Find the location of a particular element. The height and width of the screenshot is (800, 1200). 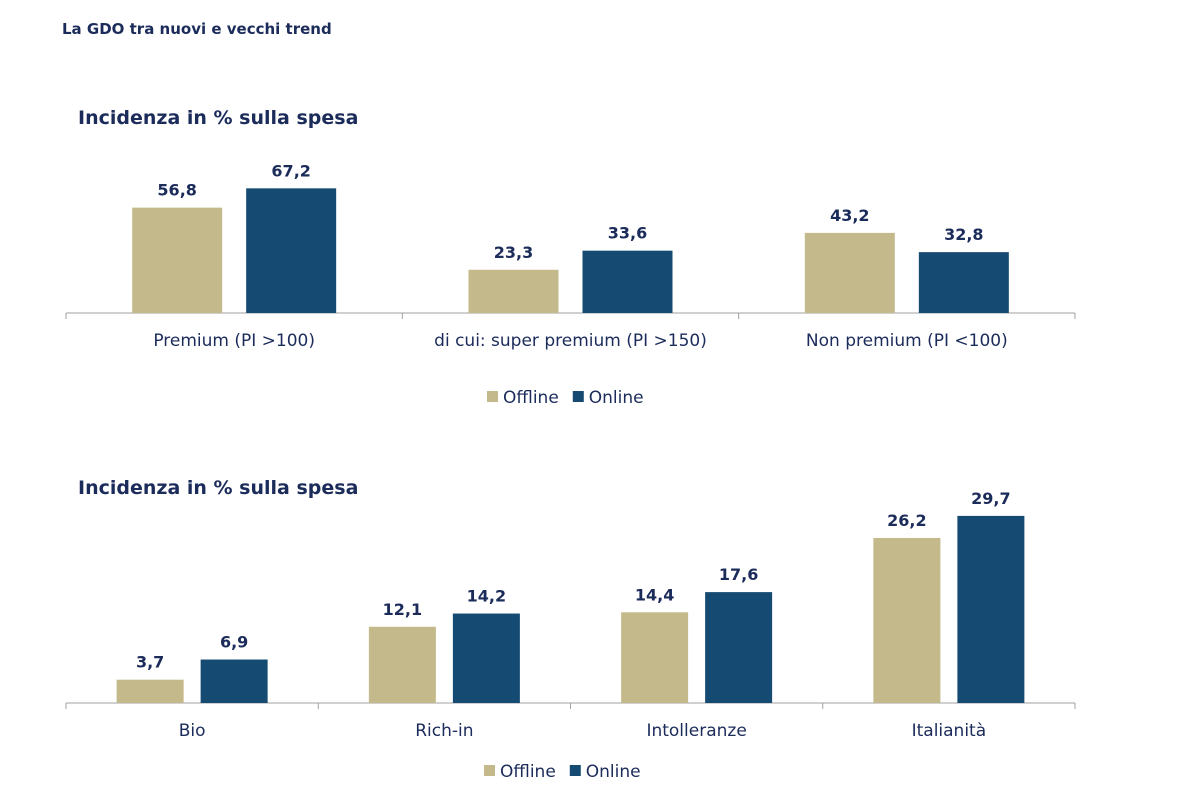

data-label: 26,2 is located at coordinates (906, 520).